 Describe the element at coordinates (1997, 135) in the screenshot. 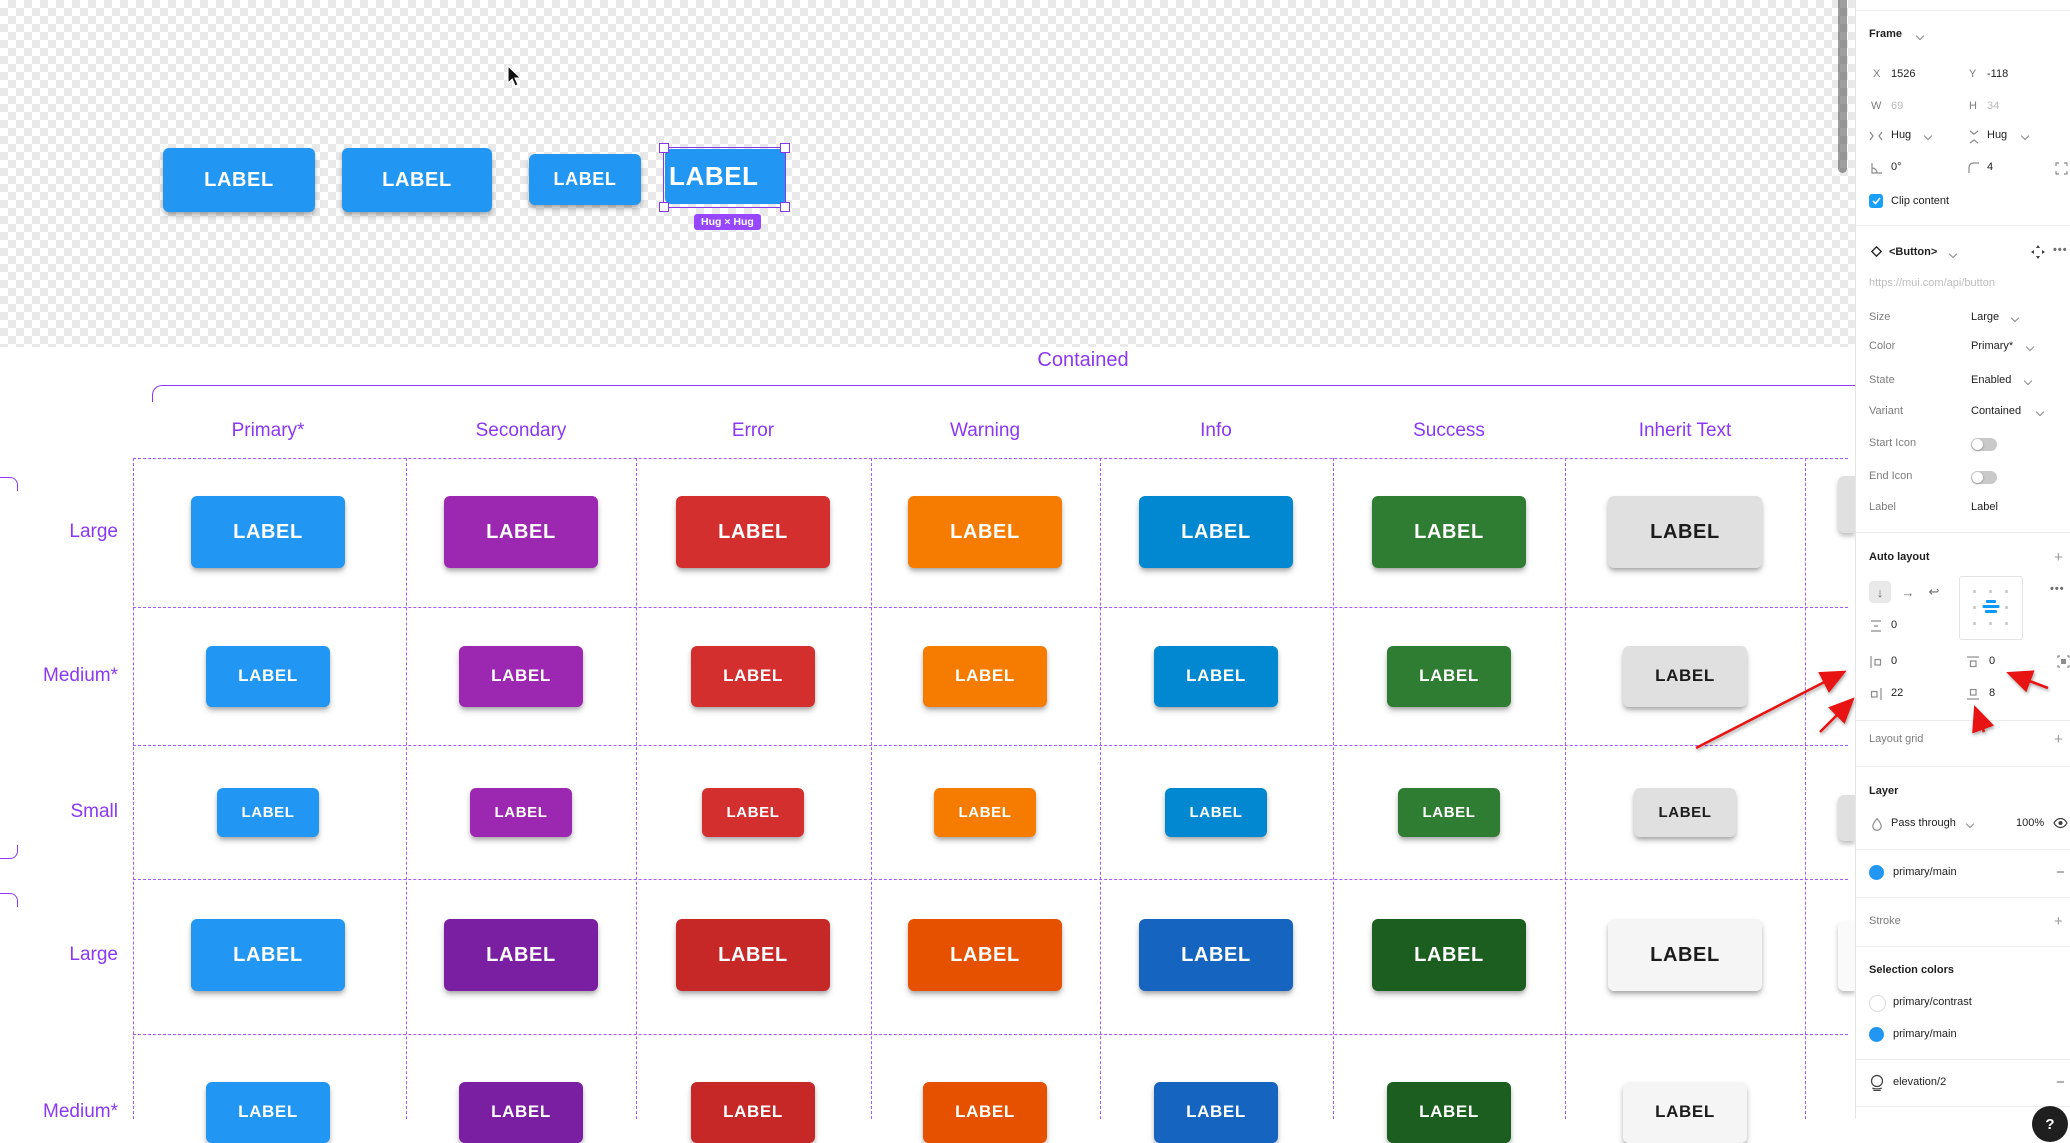

I see `hug-vertical-select: Hug` at that location.